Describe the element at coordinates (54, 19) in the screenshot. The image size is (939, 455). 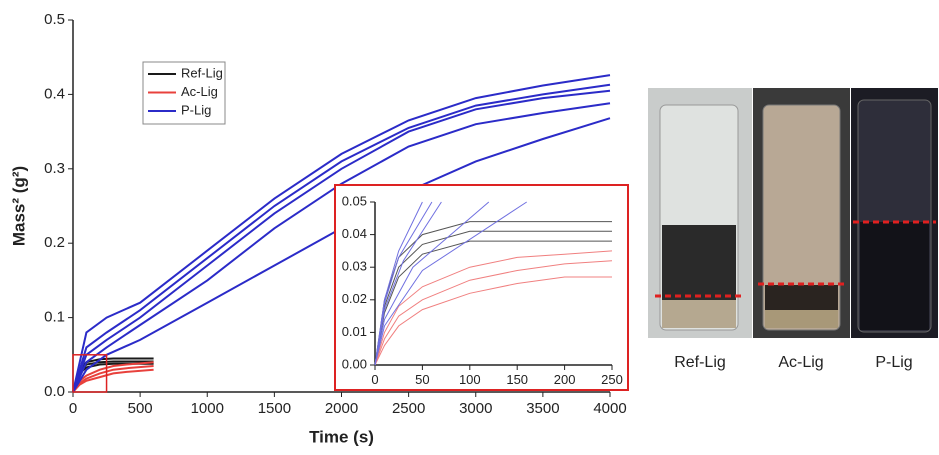
I see `y-tick-label: 0.5` at that location.